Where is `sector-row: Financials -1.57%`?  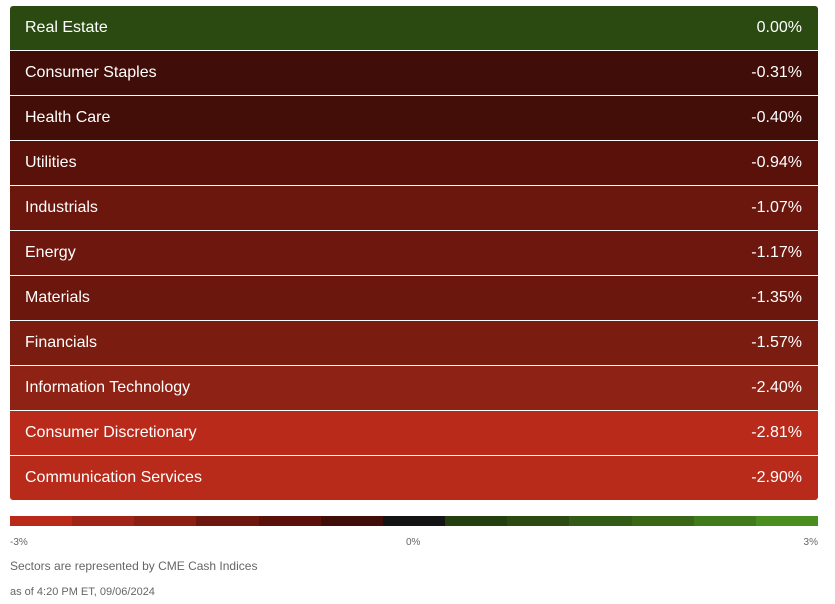 sector-row: Financials -1.57% is located at coordinates (414, 343).